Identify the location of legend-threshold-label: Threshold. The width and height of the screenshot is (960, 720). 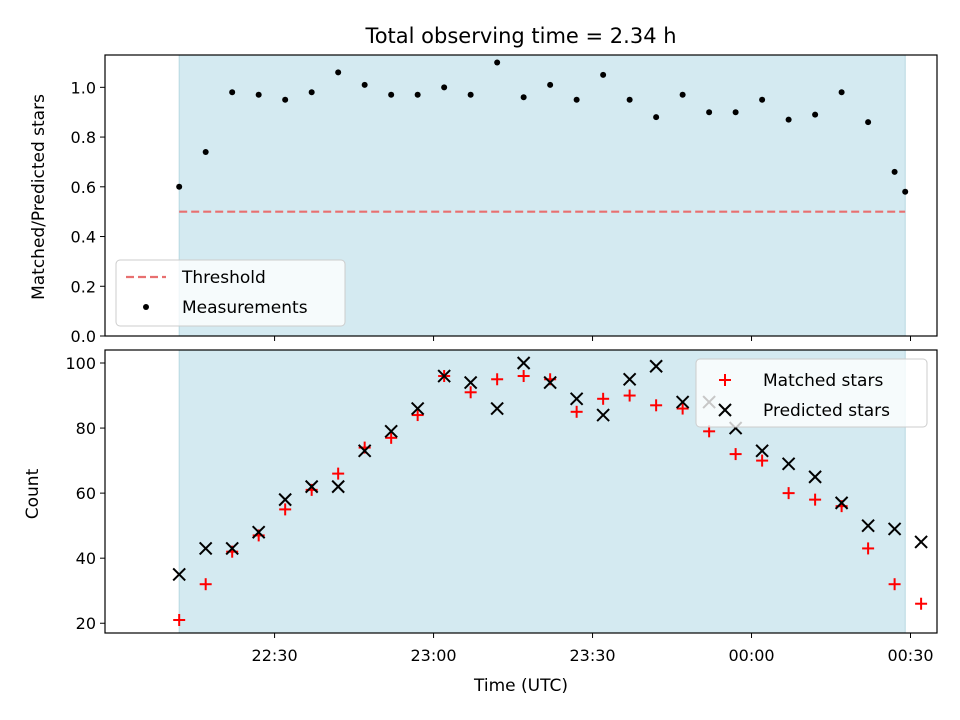
(223, 278).